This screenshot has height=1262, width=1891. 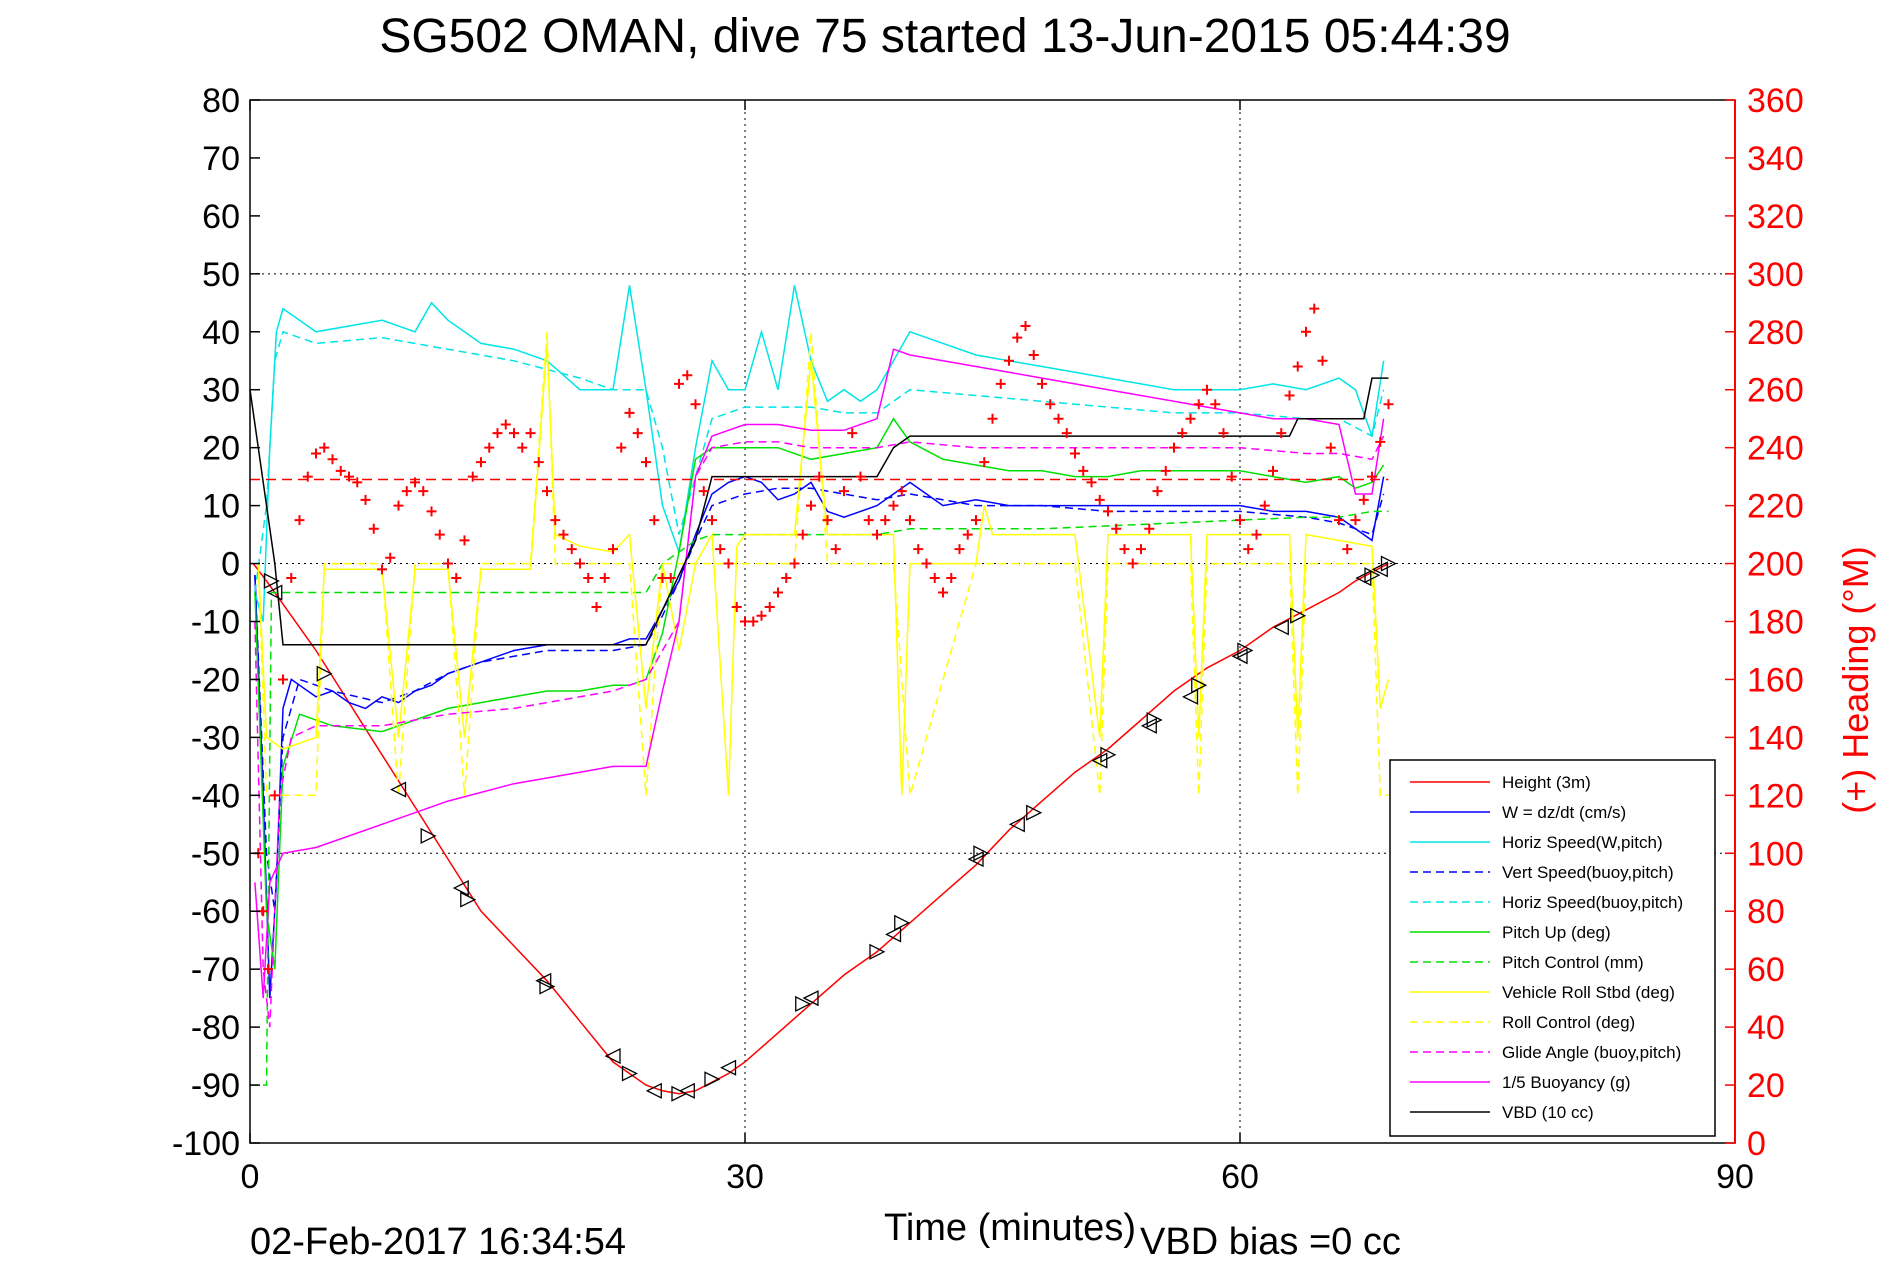 I want to click on y-axis-right-label: (+) Heading (°M), so click(x=1855, y=679).